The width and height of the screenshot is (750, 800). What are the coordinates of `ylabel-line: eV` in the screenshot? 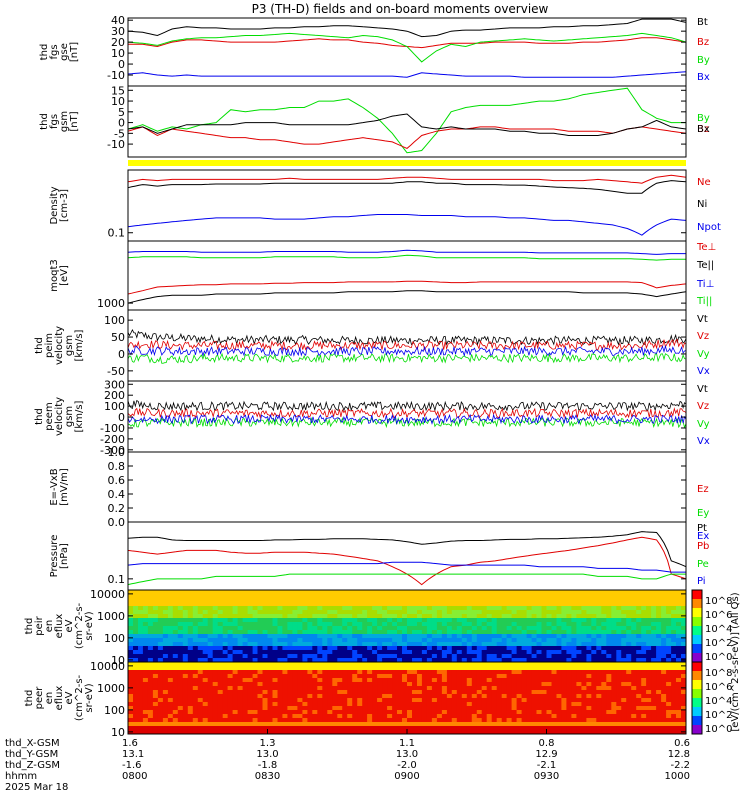 It's located at (69, 625).